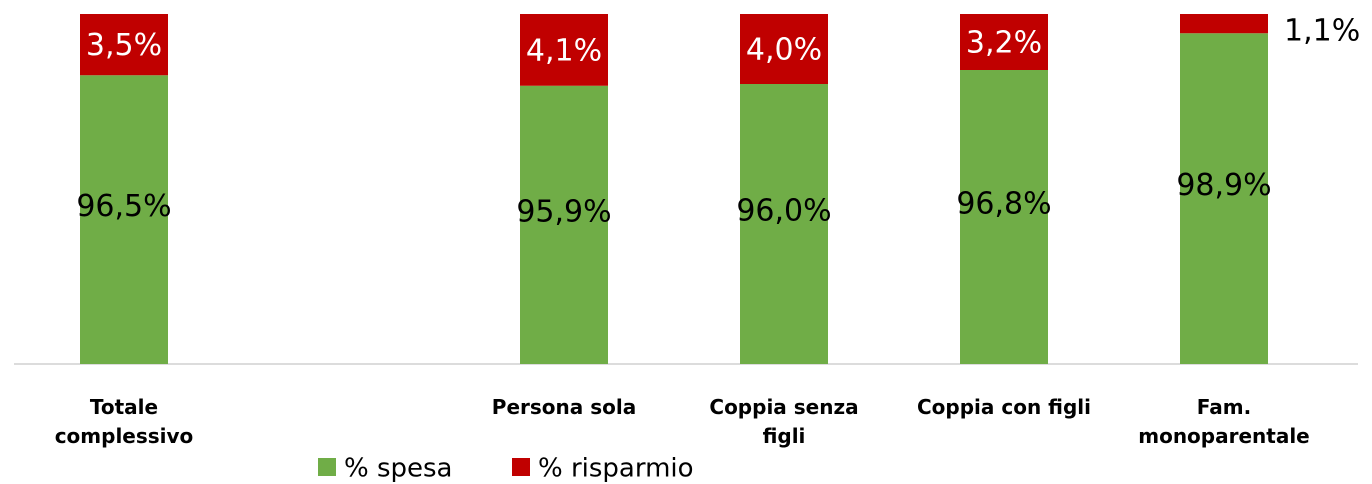  What do you see at coordinates (398, 469) in the screenshot?
I see `legend-label: % spesa` at bounding box center [398, 469].